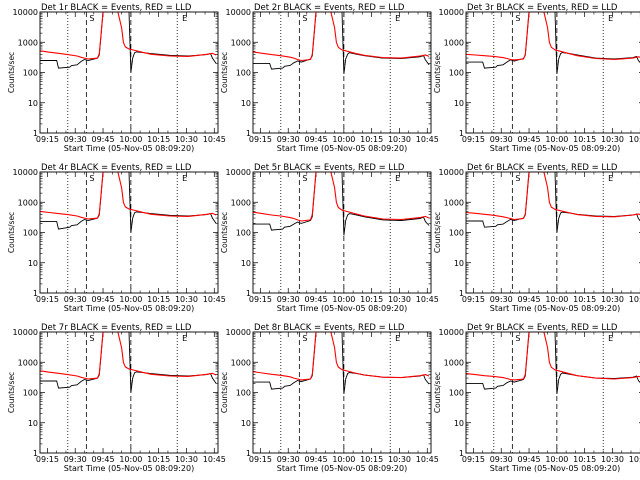  I want to click on chart-title: Det 9r BLACK = Events, RED = LLD, so click(542, 328).